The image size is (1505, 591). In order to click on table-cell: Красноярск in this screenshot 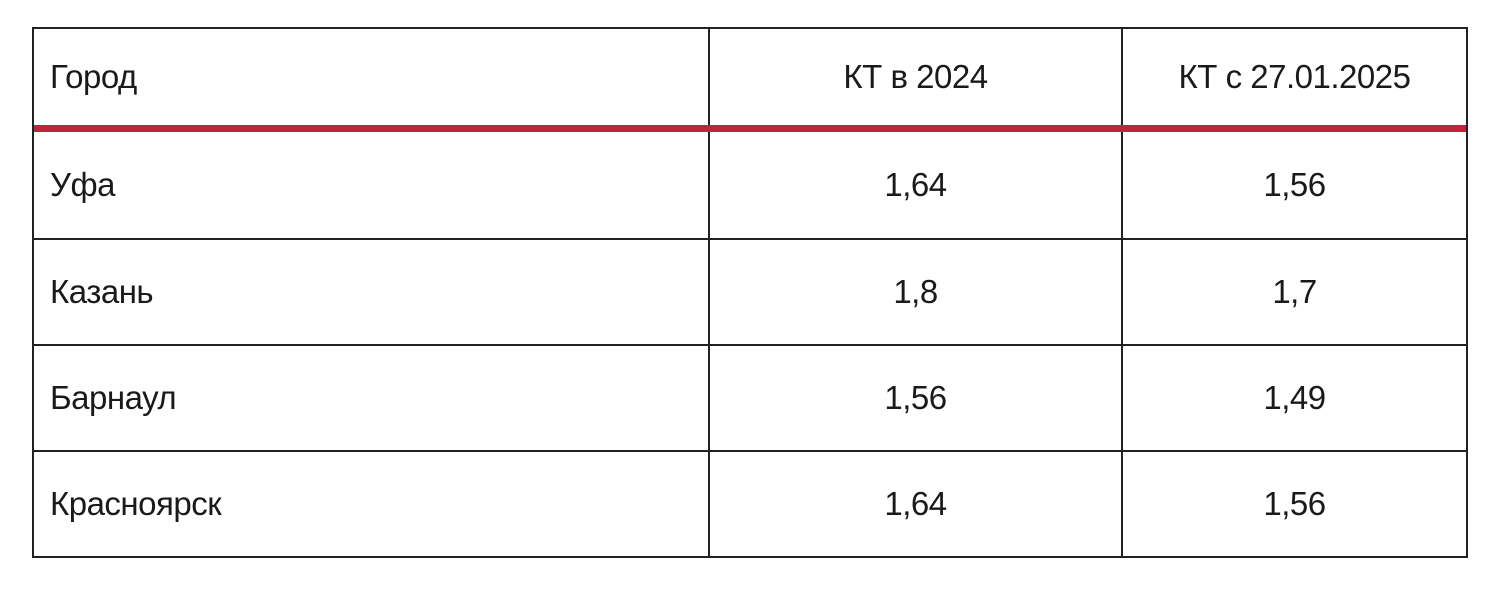, I will do `click(136, 503)`.